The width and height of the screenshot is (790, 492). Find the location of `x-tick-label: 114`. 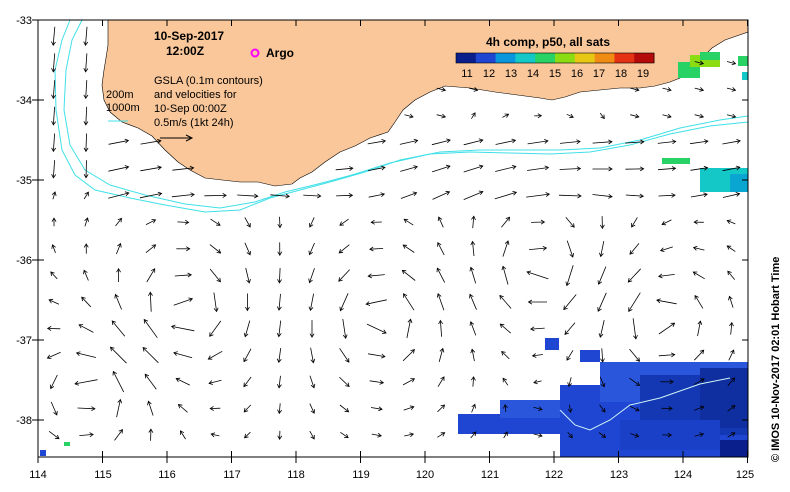

x-tick-label: 114 is located at coordinates (38, 475).